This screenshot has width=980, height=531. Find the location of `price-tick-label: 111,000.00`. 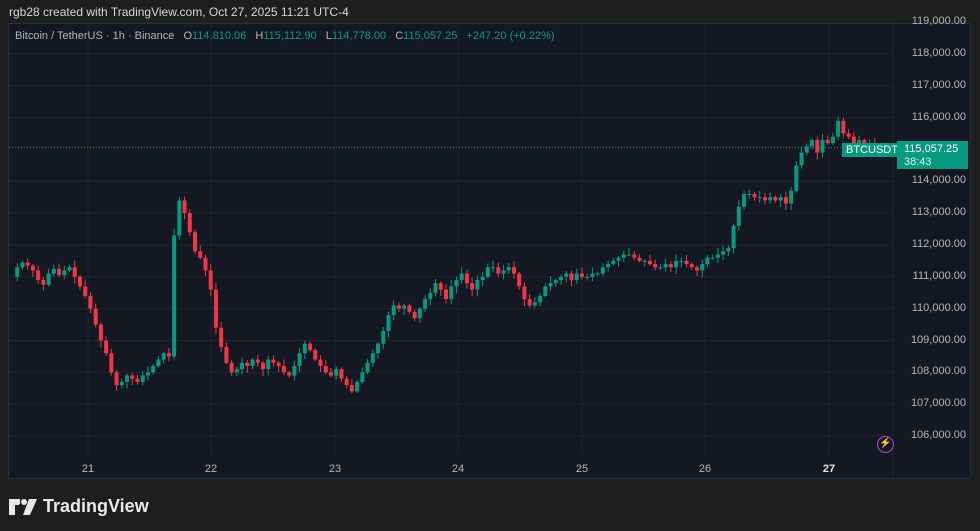

price-tick-label: 111,000.00 is located at coordinates (939, 275).